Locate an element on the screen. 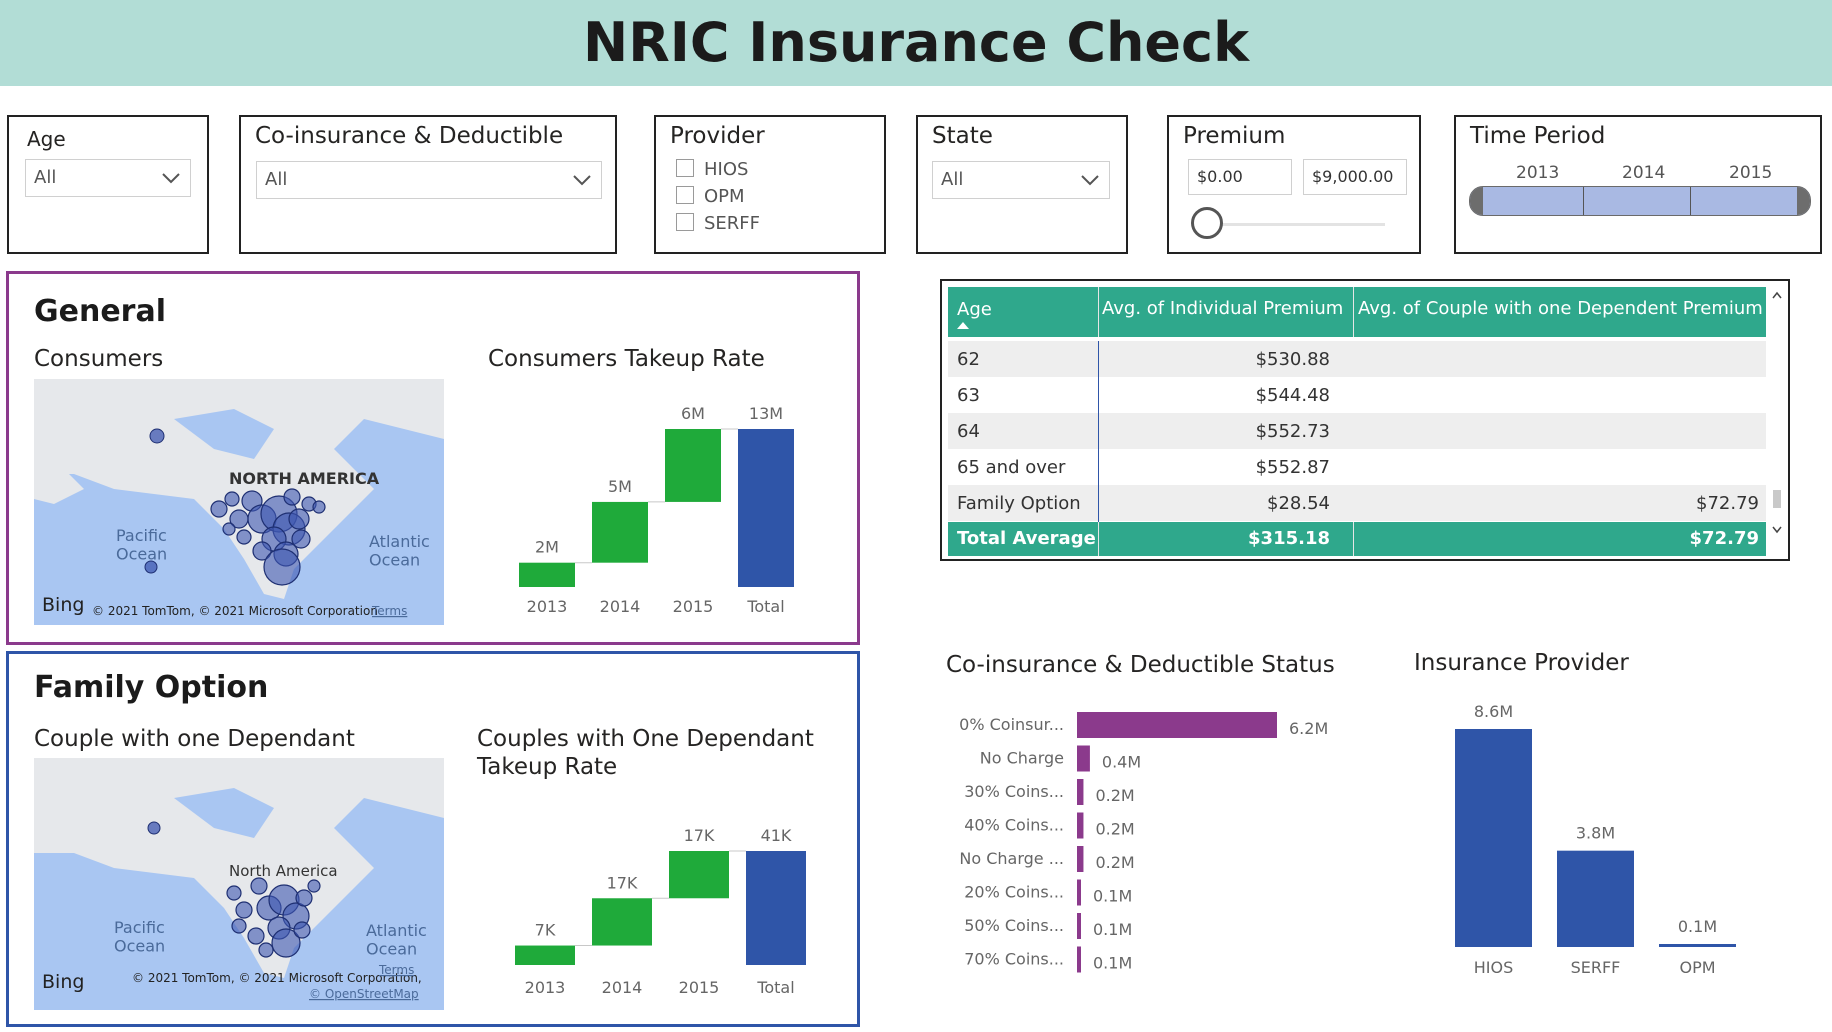 The image size is (1832, 1032). data-label: 6.2M is located at coordinates (1308, 728).